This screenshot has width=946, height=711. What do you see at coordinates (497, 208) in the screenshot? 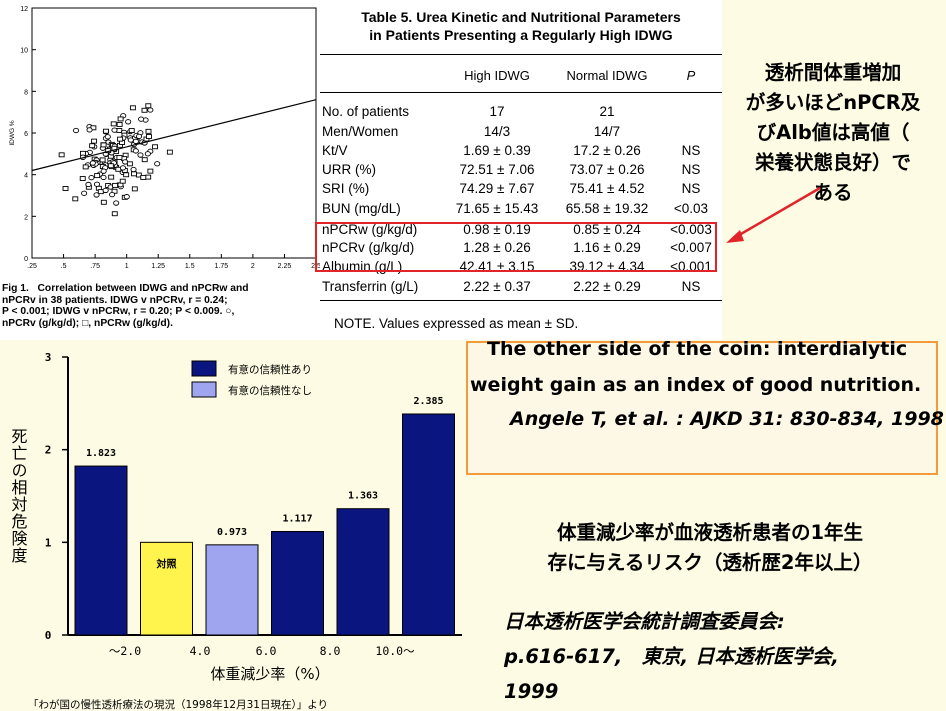
I see `table-cell: 71.65 ± 15.43` at bounding box center [497, 208].